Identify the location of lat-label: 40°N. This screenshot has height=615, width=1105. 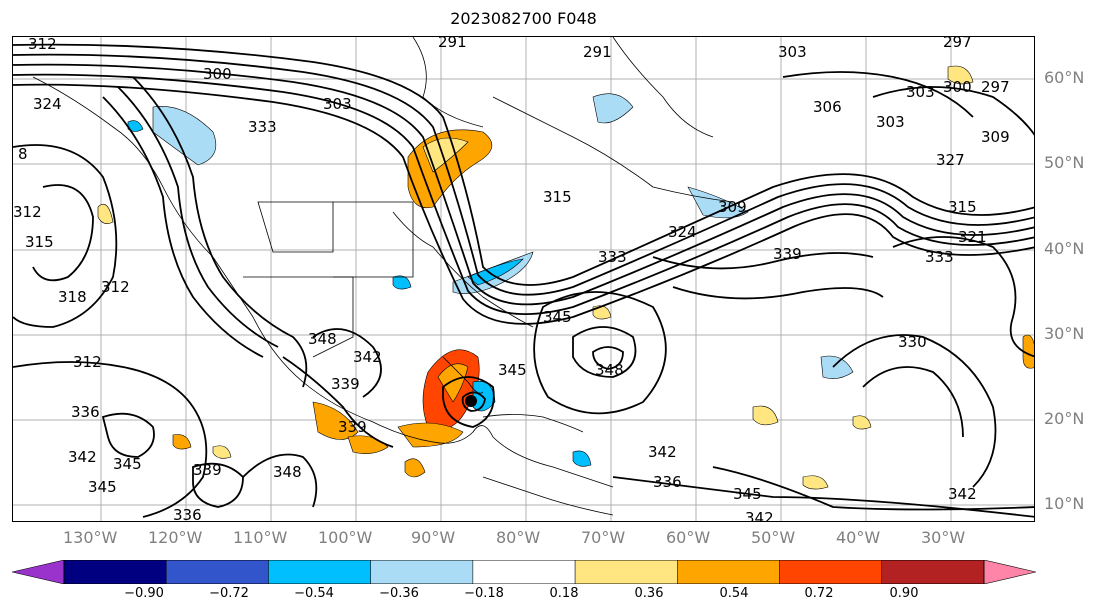
(1064, 248).